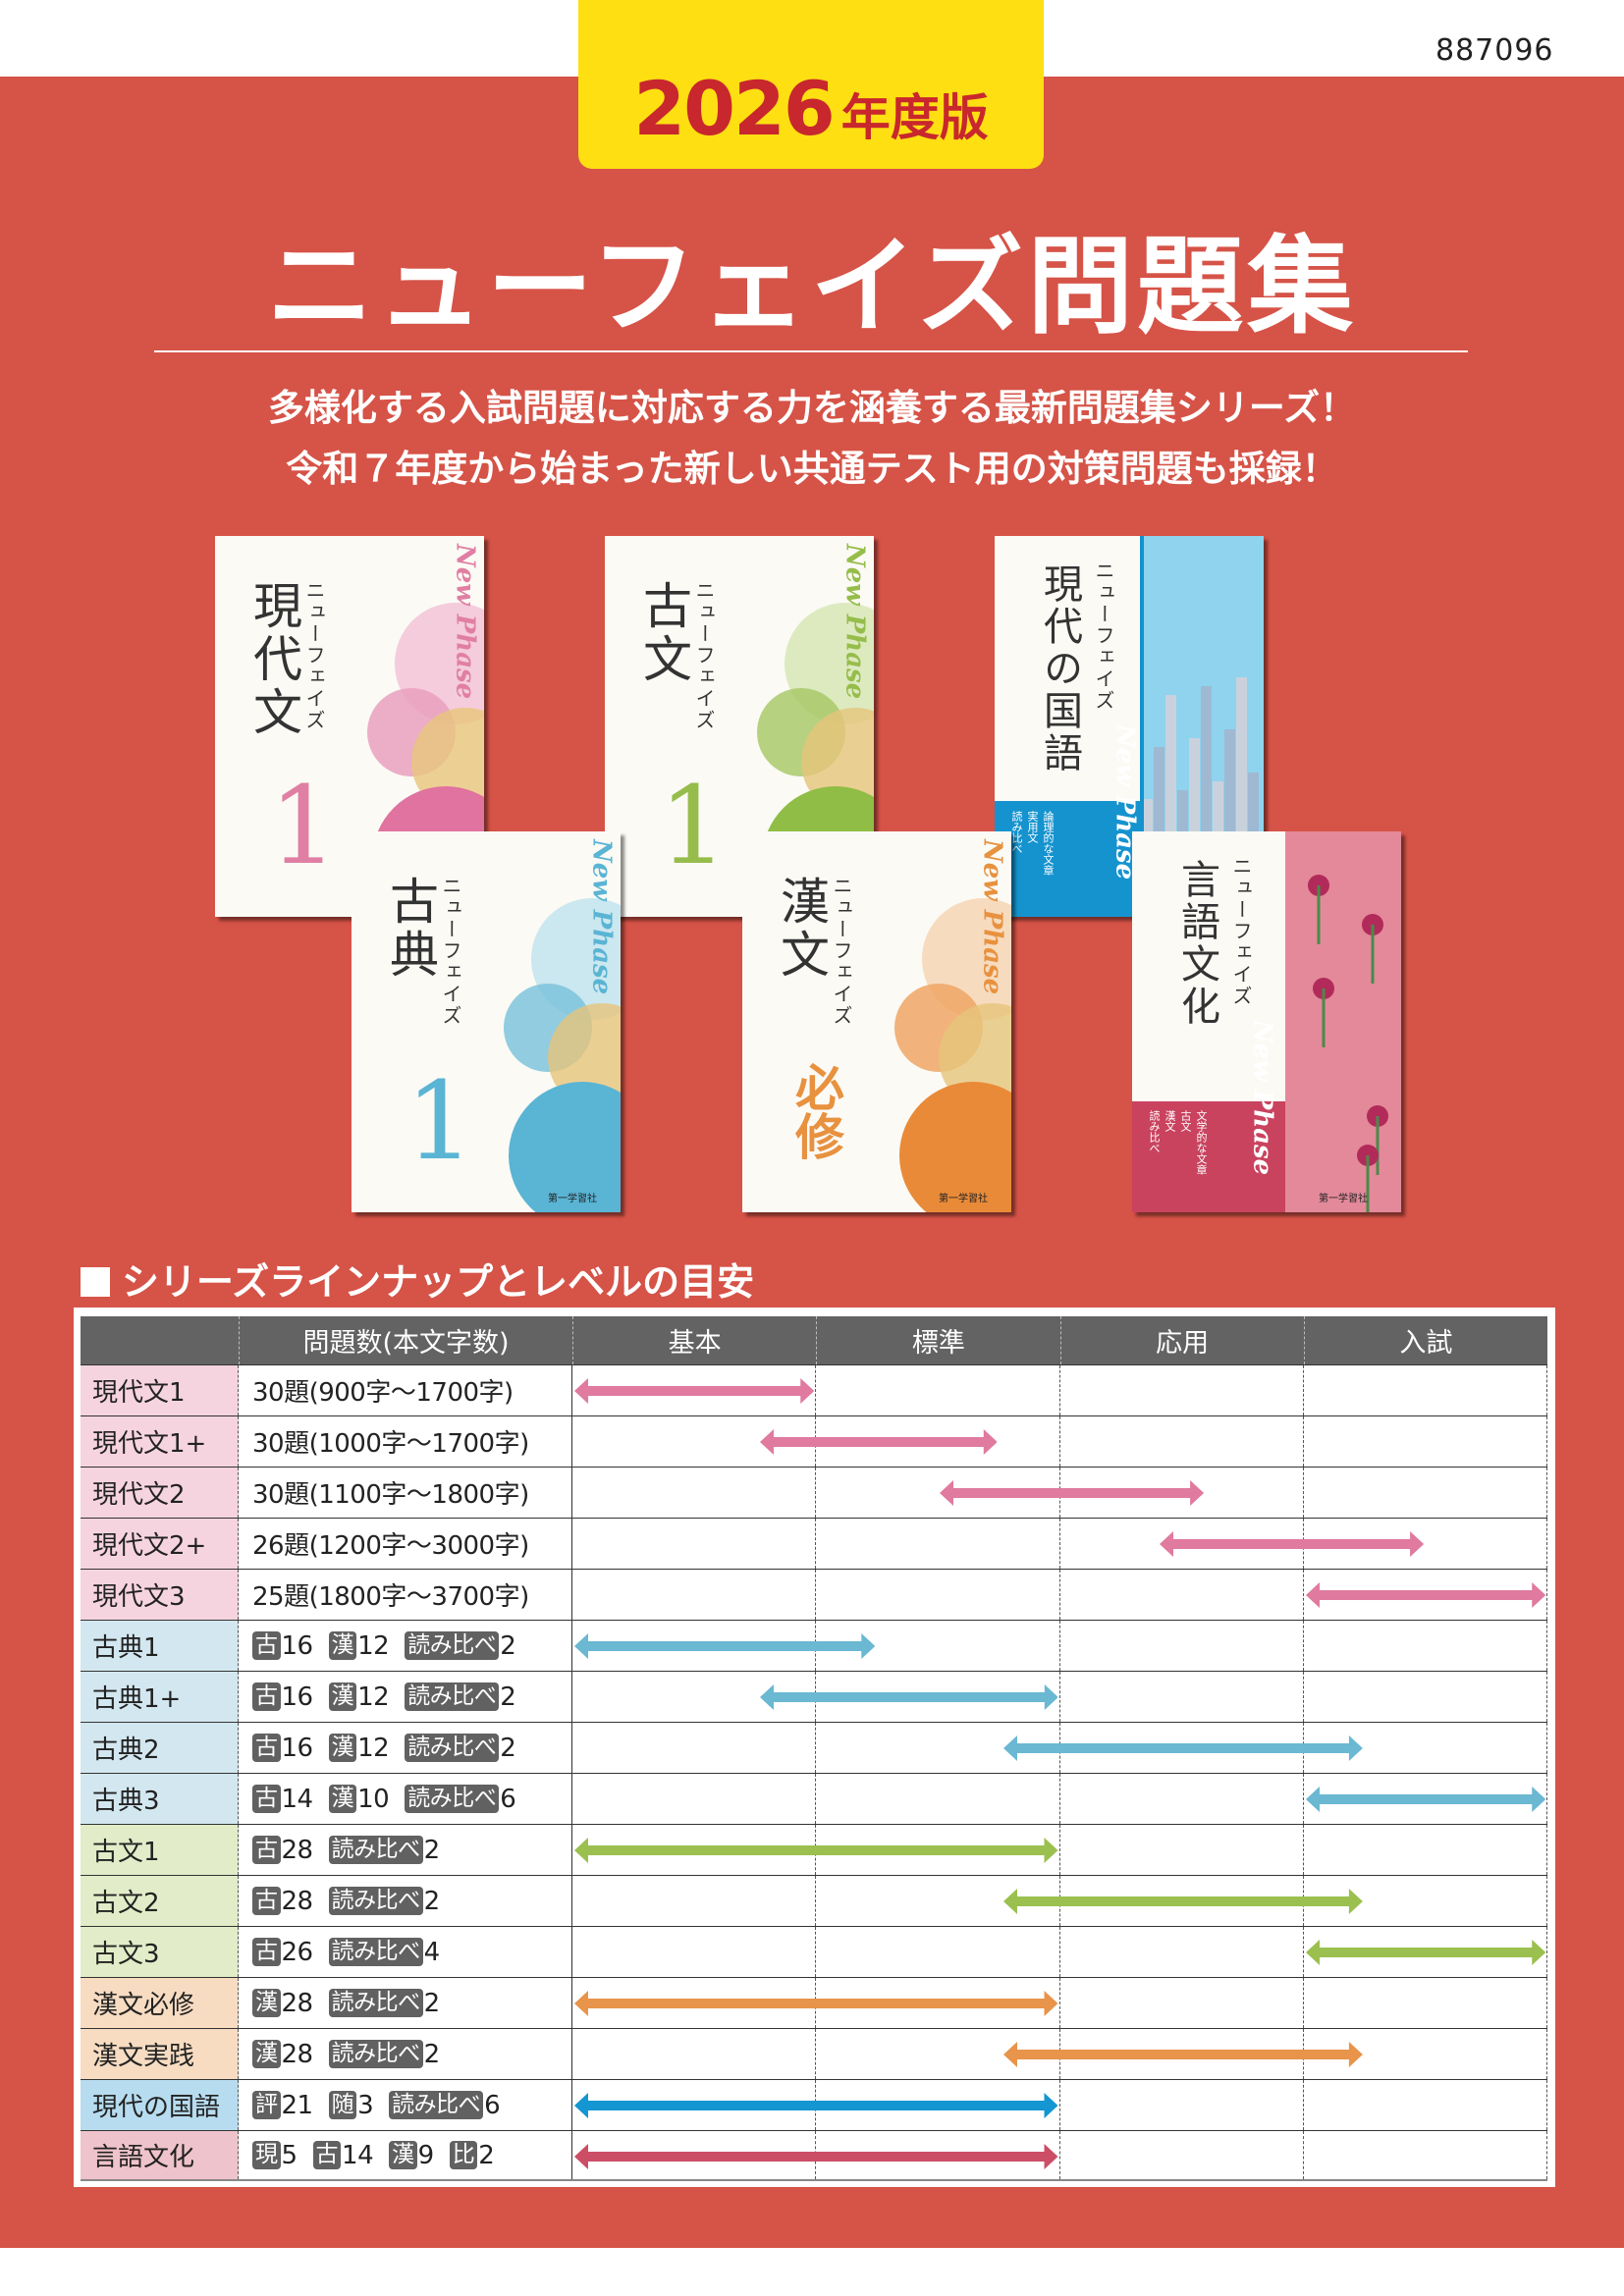  I want to click on header-applied: 応用, so click(1181, 1340).